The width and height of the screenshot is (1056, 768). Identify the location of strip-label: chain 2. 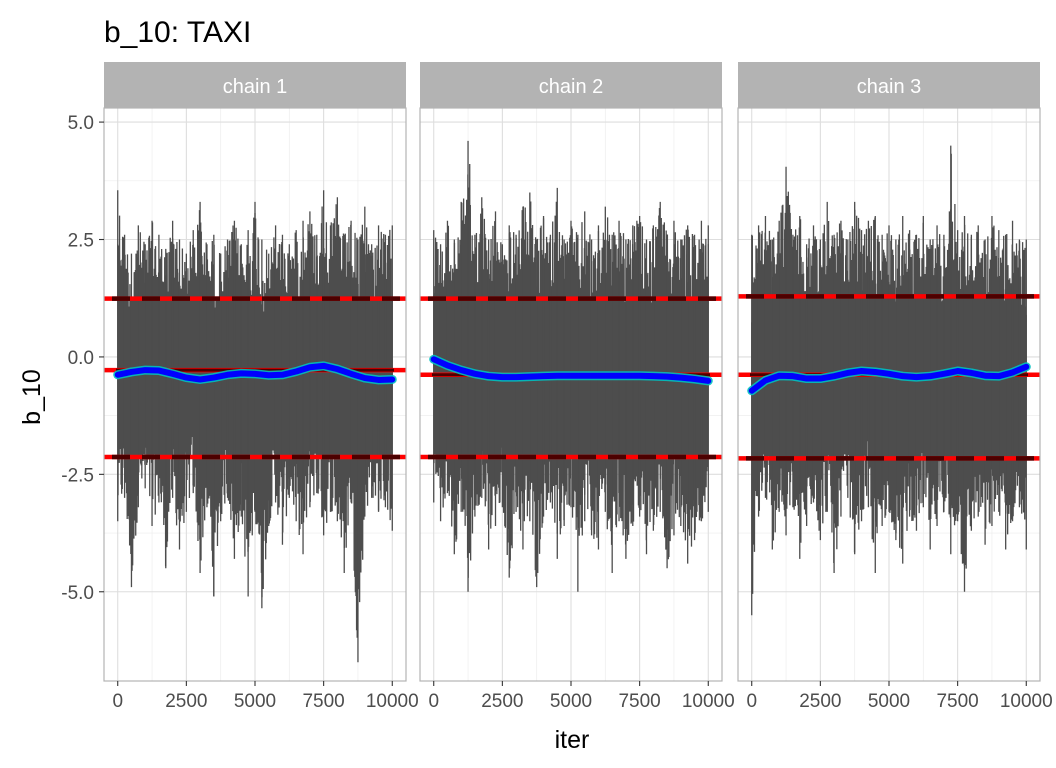
(571, 87).